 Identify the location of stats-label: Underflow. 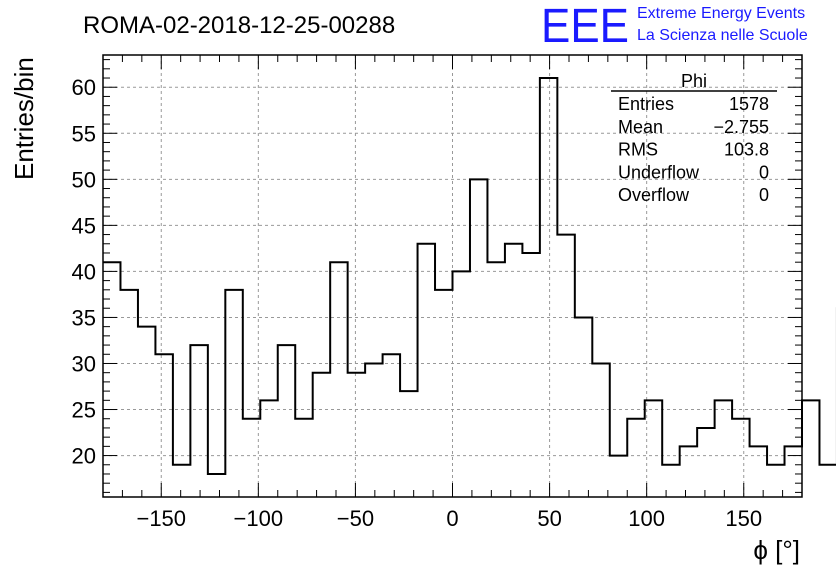
(659, 172).